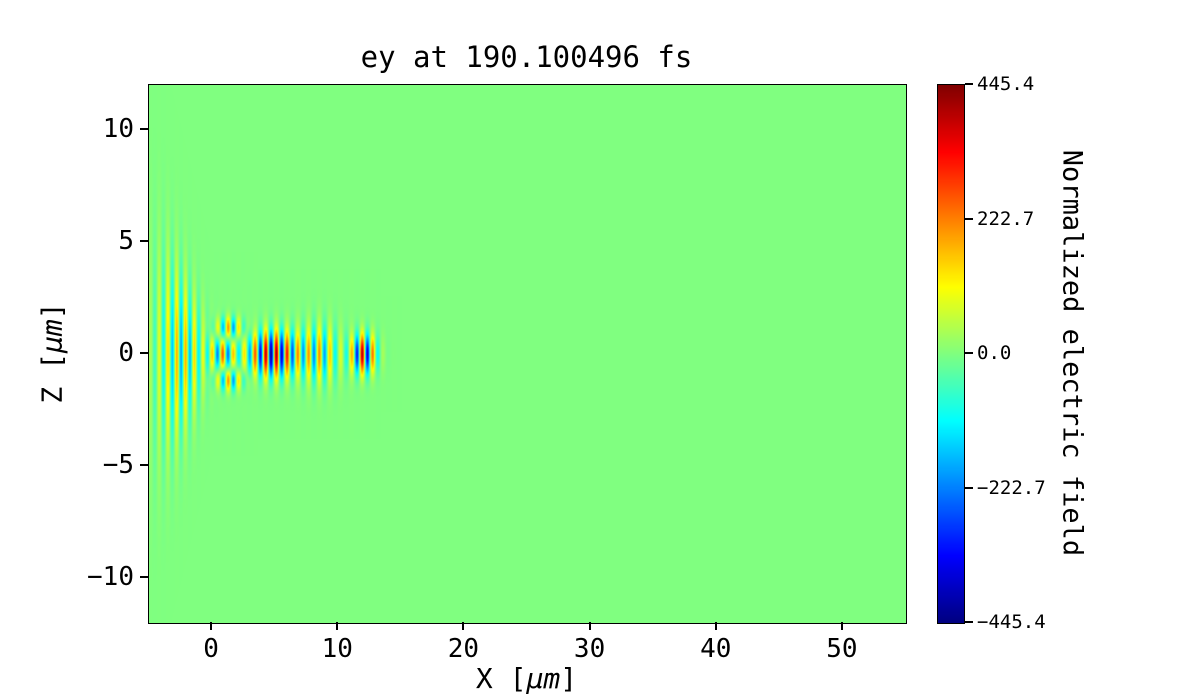 This screenshot has width=1200, height=700. I want to click on y-tick-label: −5, so click(118, 465).